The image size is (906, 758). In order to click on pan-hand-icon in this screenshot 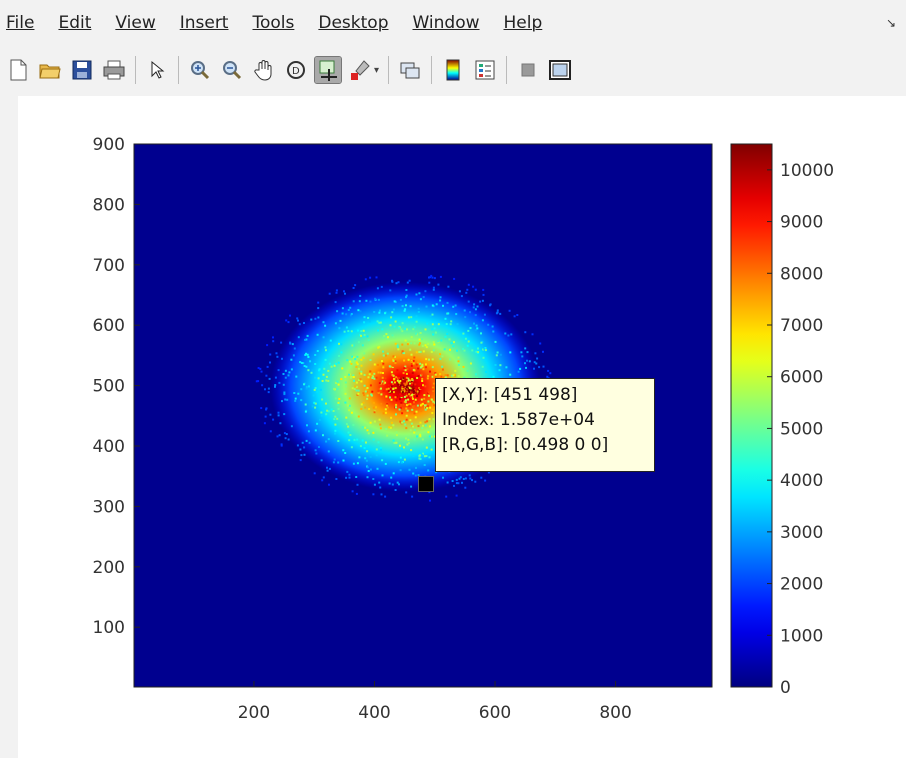, I will do `click(264, 70)`.